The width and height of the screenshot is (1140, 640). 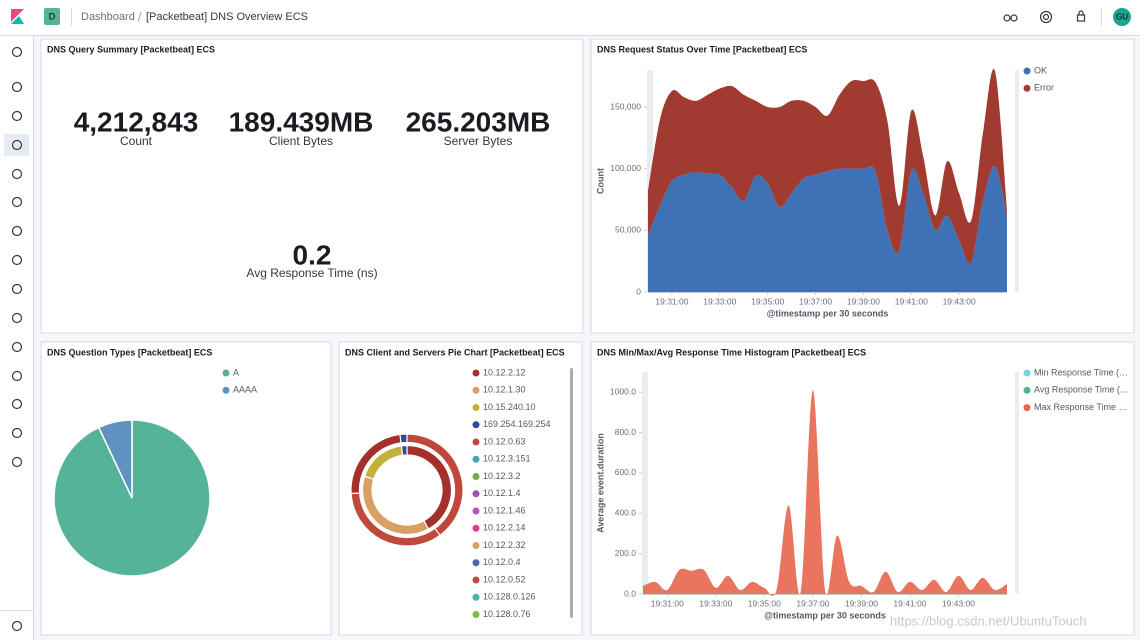 What do you see at coordinates (502, 562) in the screenshot?
I see `legend-label: 10.12.0.4` at bounding box center [502, 562].